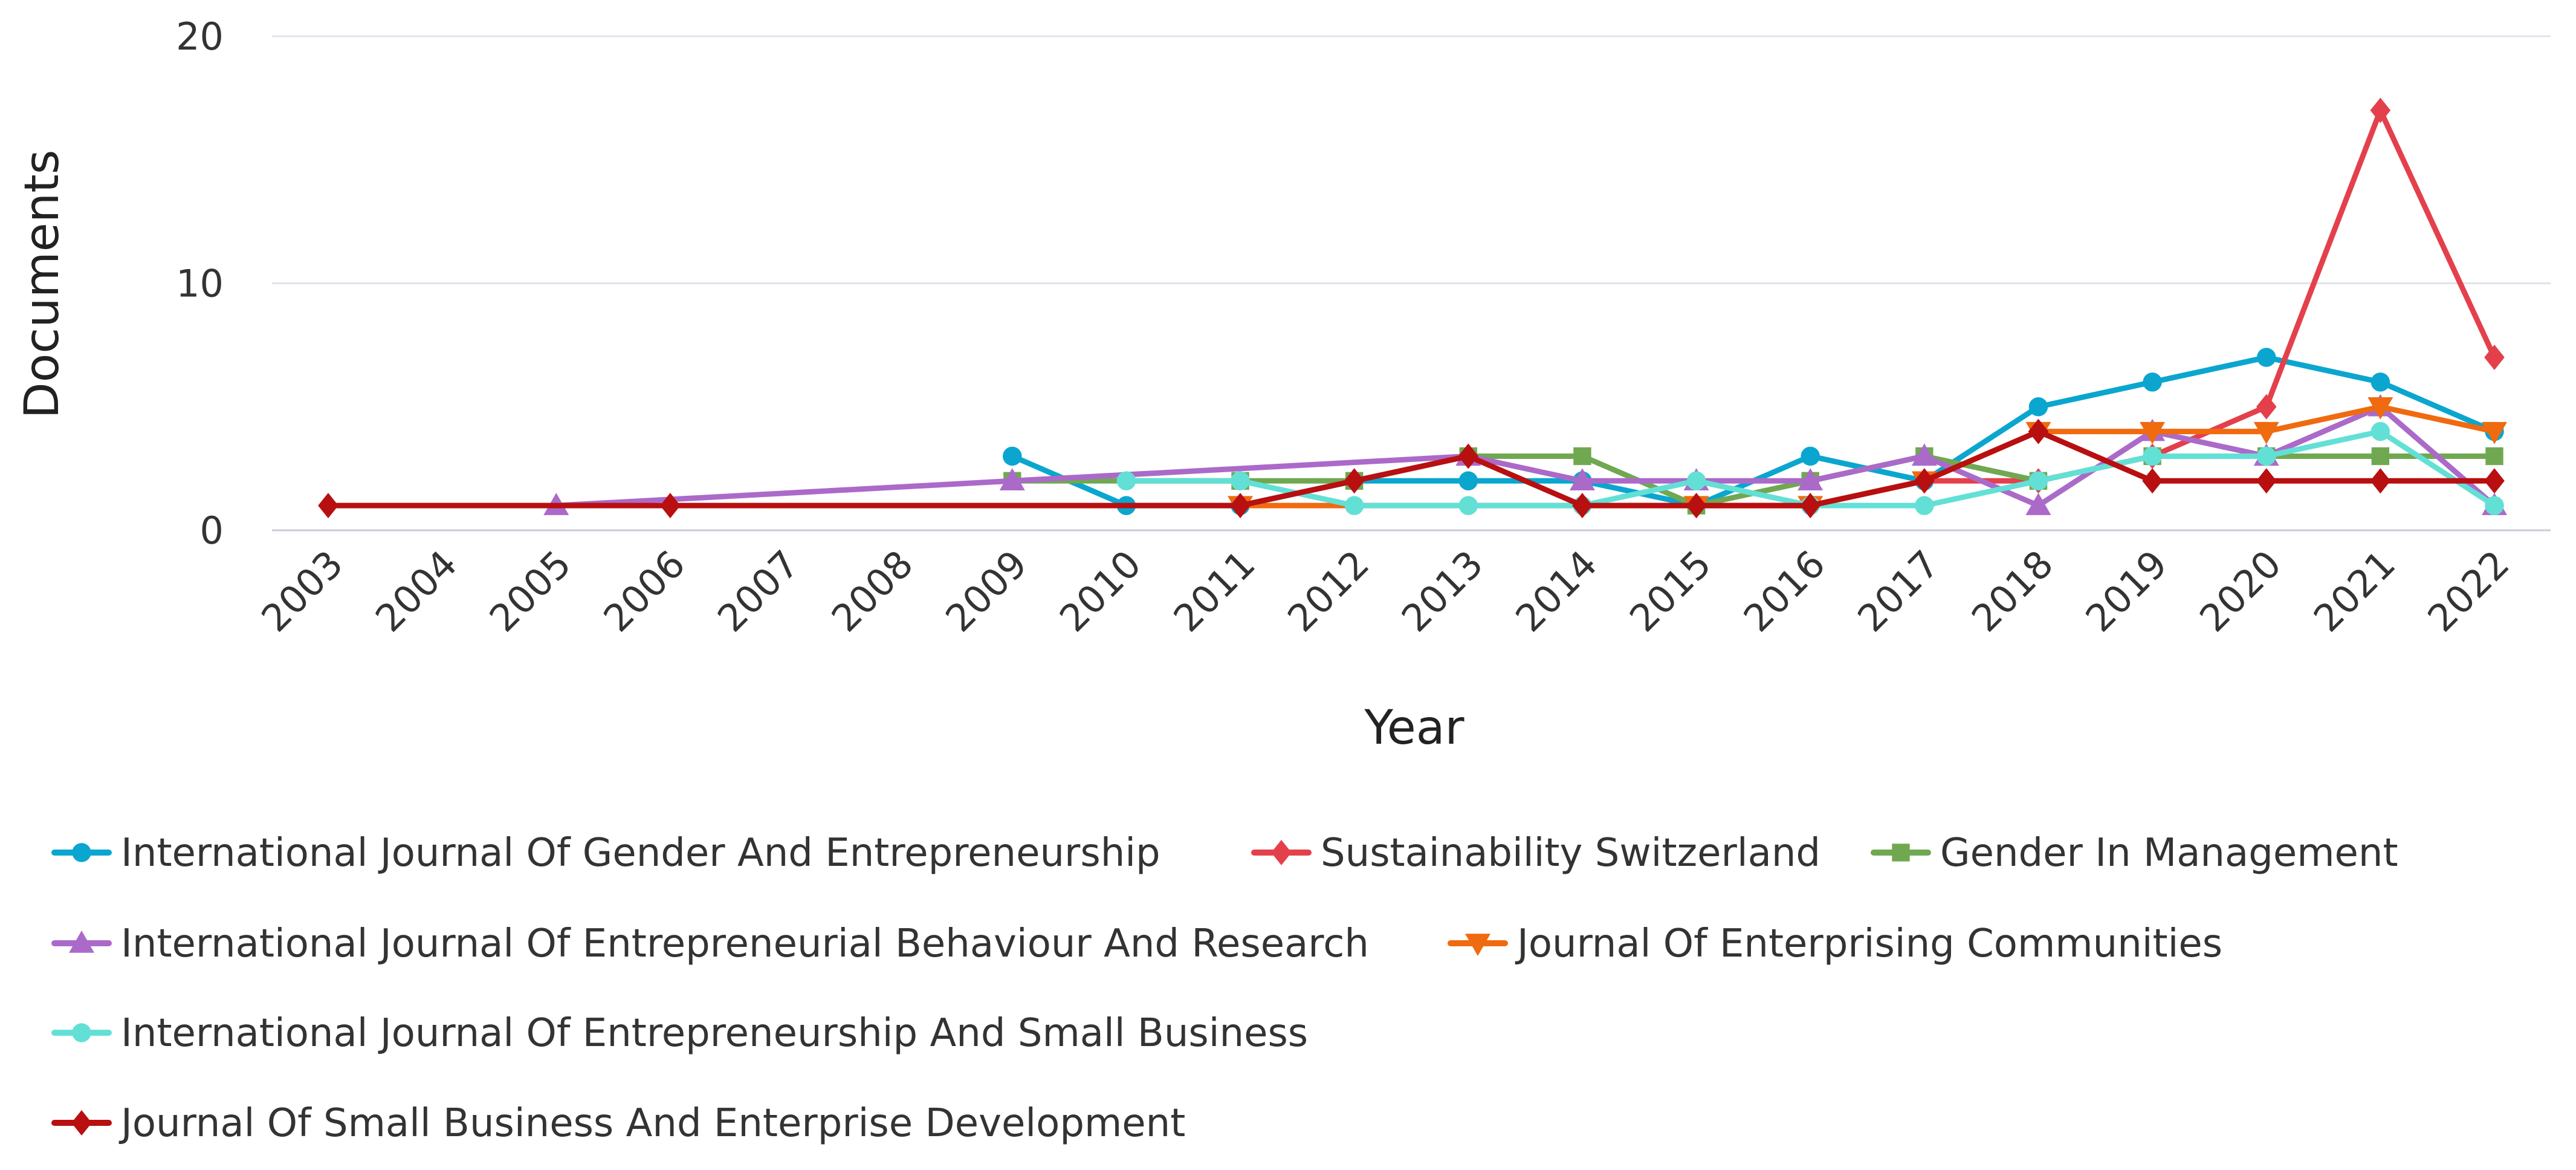 This screenshot has height=1170, width=2576. What do you see at coordinates (2468, 591) in the screenshot?
I see `x-tick-label: 2022` at bounding box center [2468, 591].